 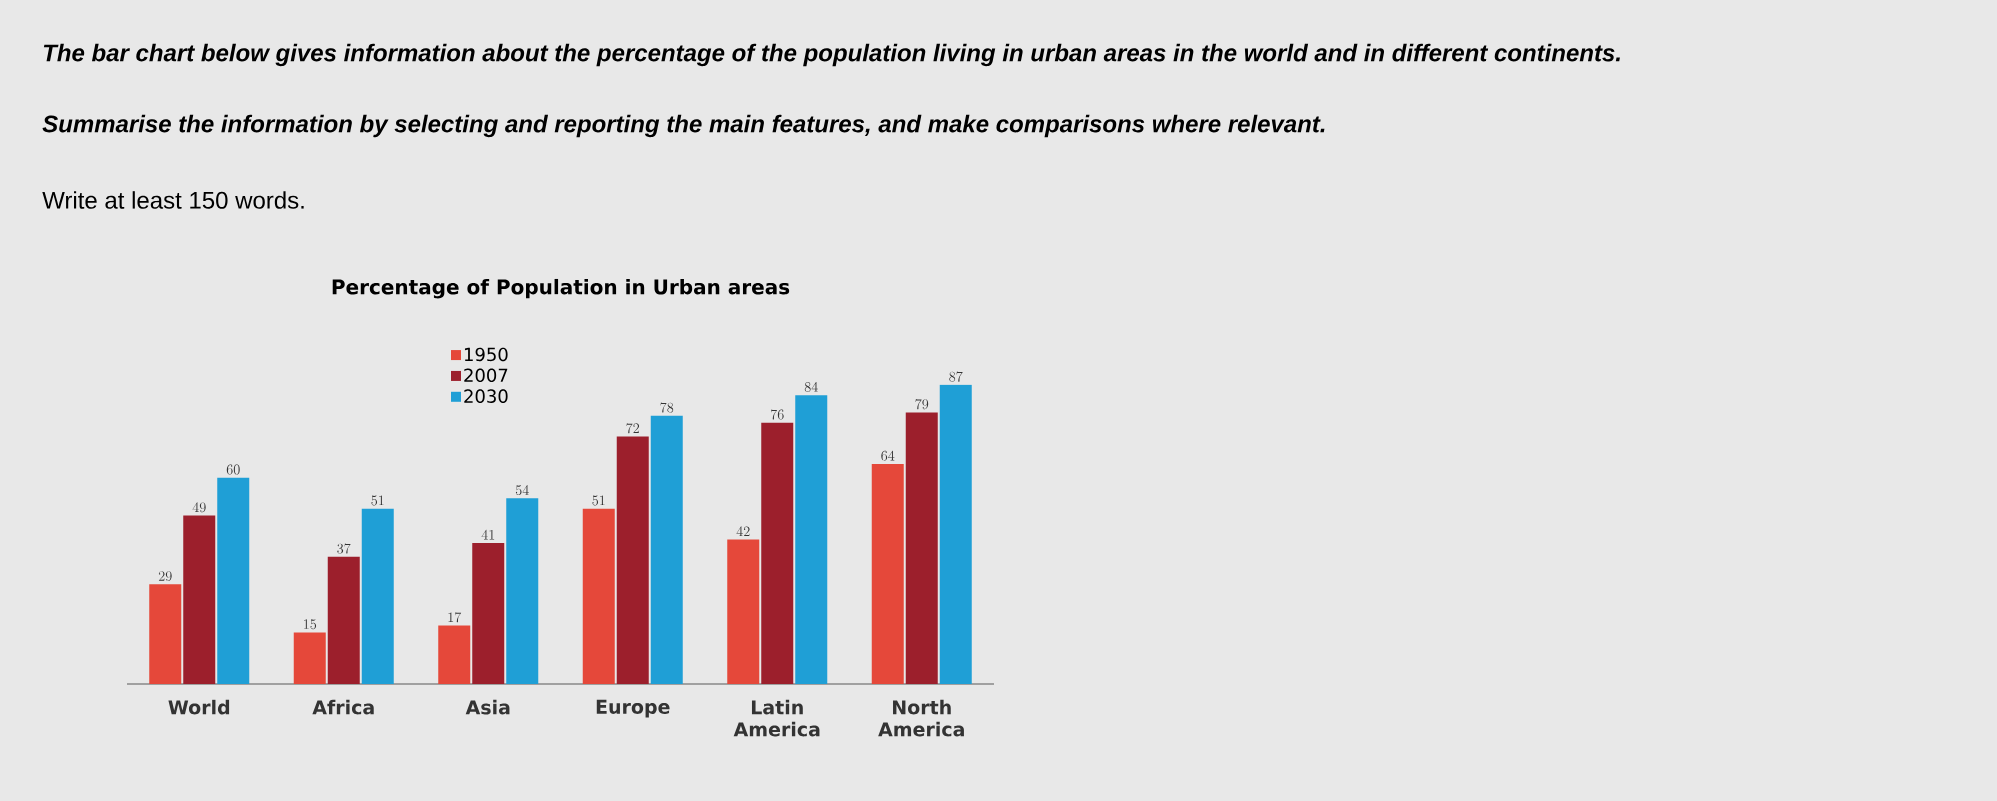 What do you see at coordinates (455, 617) in the screenshot?
I see `data-label: 17` at bounding box center [455, 617].